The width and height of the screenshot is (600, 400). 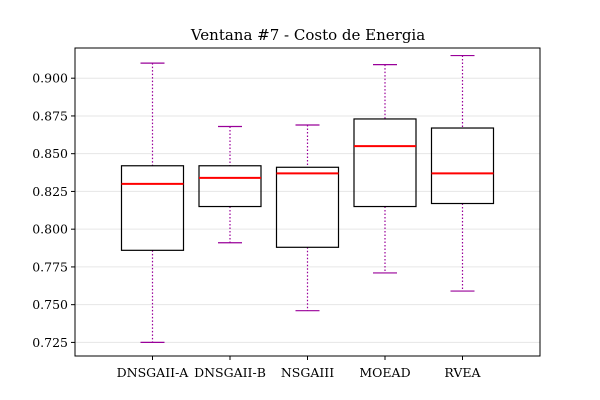 I want to click on chart-title: Ventana #7 - Costo de Energia, so click(x=307, y=35).